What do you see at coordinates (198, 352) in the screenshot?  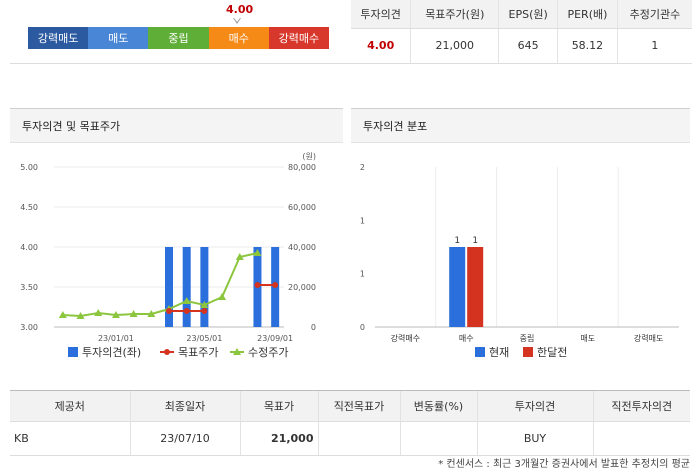 I see `legend-target-label: 목표주가` at bounding box center [198, 352].